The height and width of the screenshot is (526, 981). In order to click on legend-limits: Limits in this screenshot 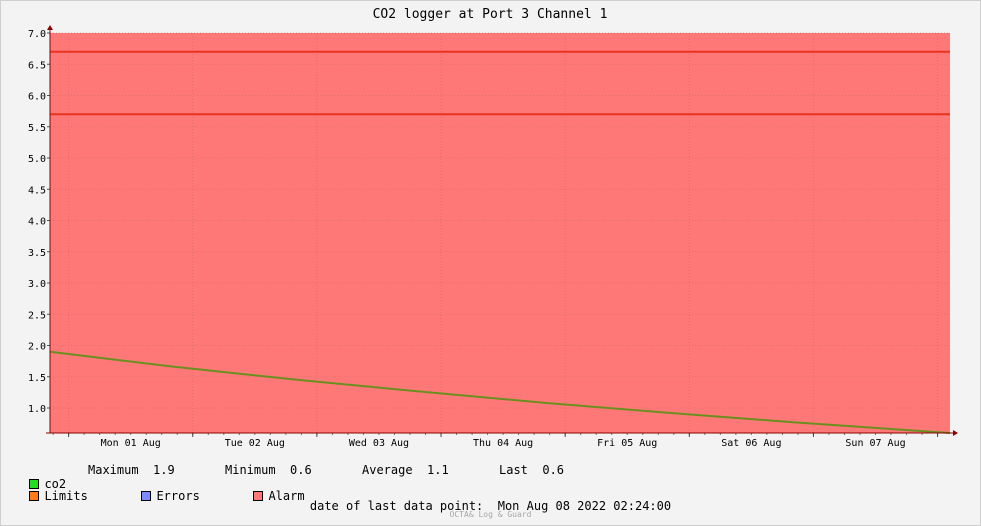, I will do `click(51, 489)`.